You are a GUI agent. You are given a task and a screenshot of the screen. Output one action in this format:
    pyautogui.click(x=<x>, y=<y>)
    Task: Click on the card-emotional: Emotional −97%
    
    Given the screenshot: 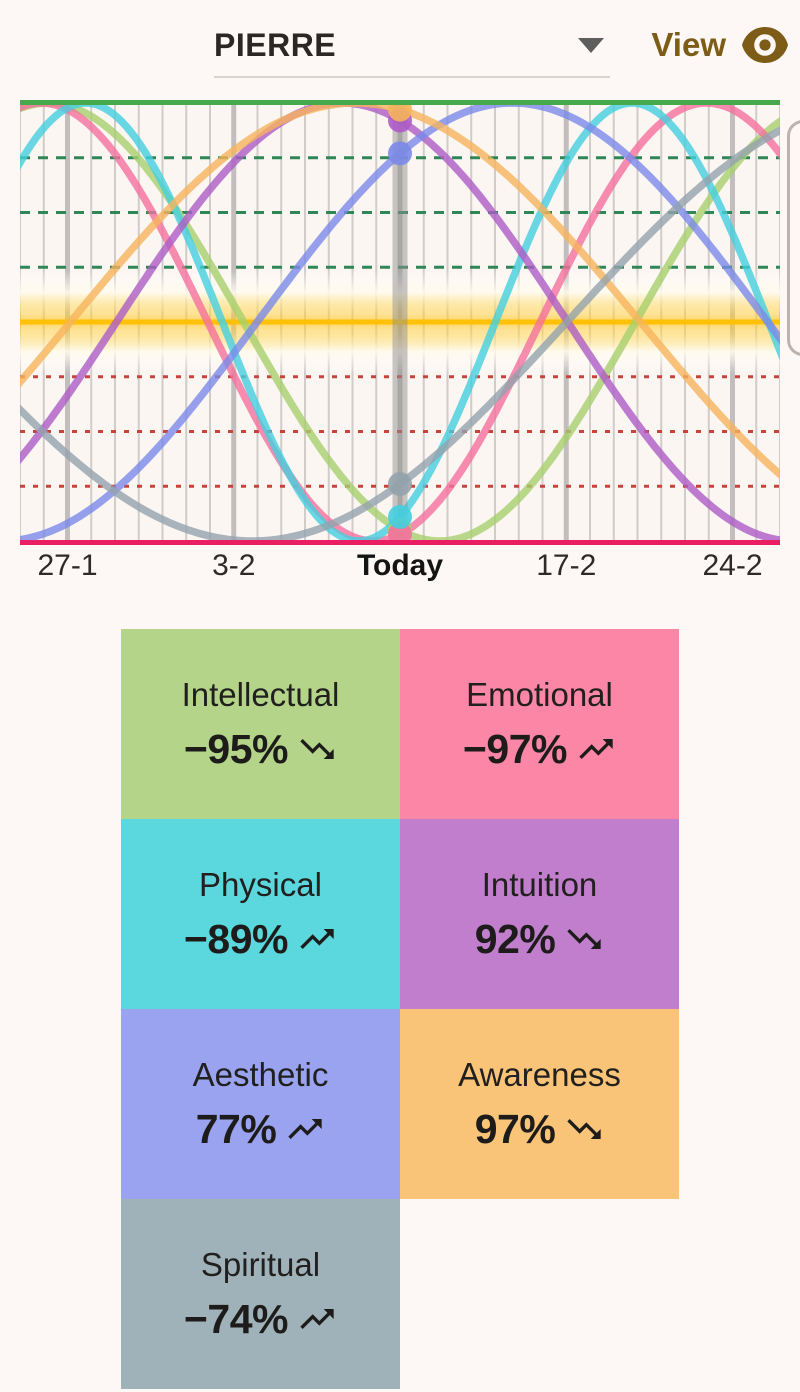 What is the action you would take?
    pyautogui.click(x=539, y=724)
    